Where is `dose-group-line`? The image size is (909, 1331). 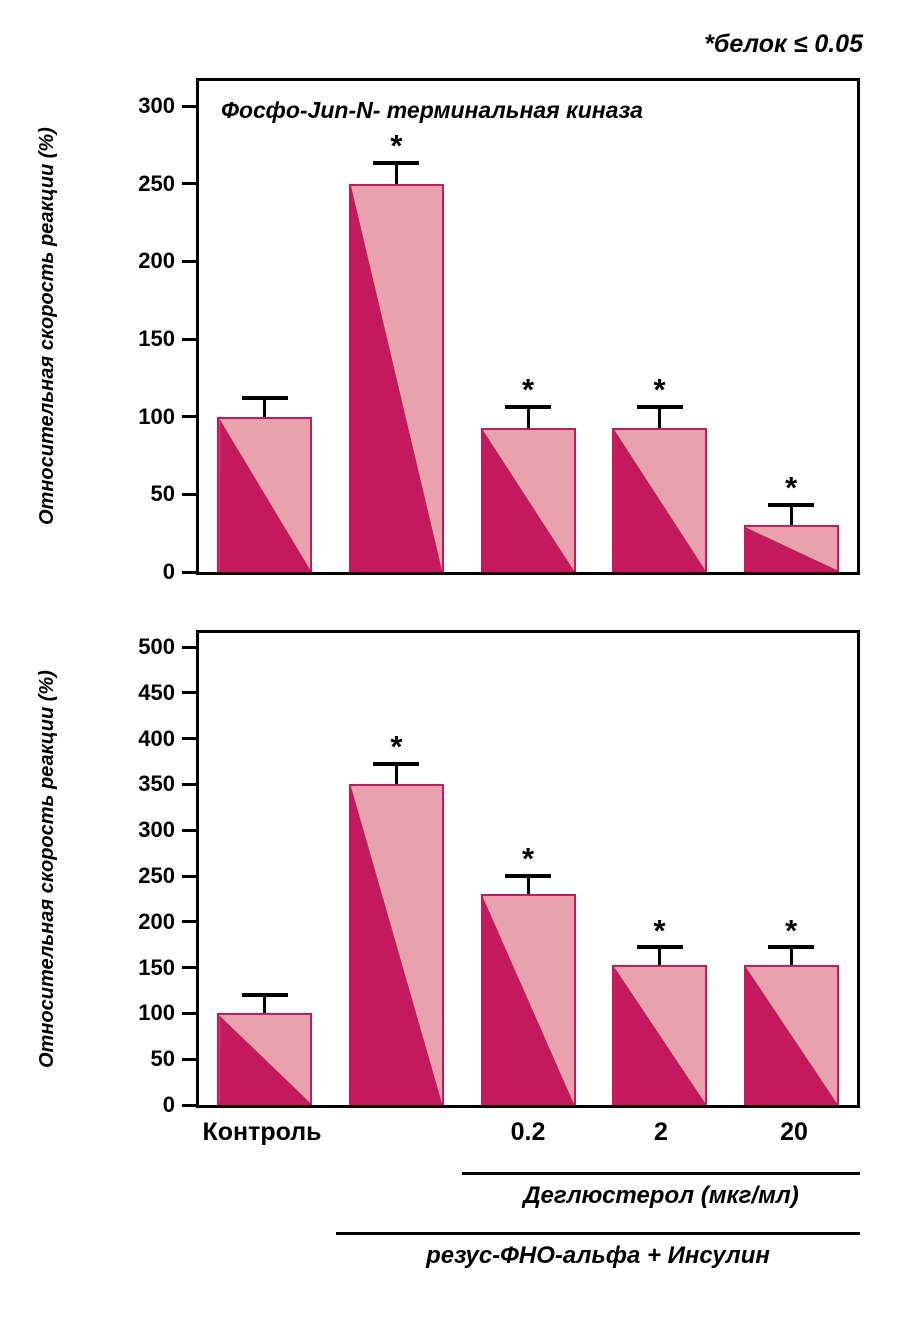 dose-group-line is located at coordinates (661, 1173).